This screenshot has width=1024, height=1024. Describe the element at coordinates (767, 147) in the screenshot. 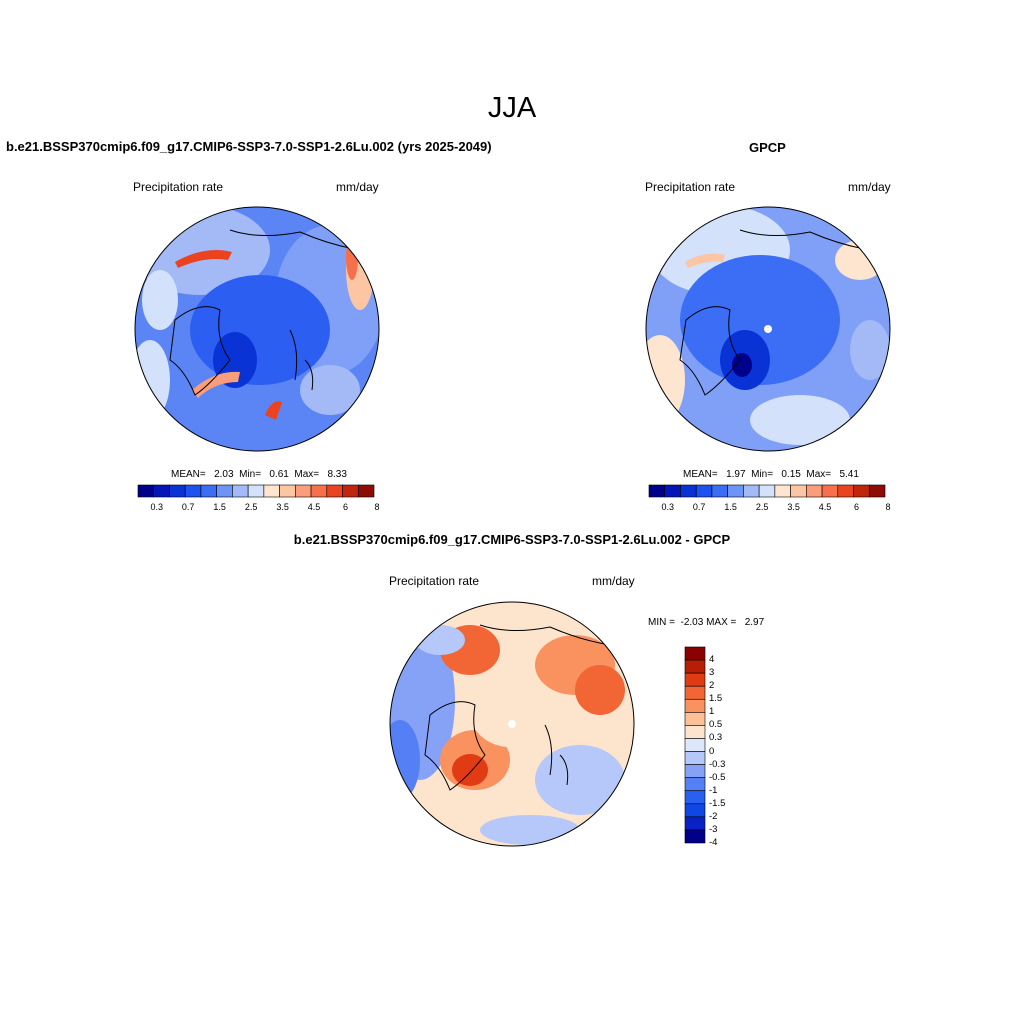

I see `obs-panel-title: GPCP` at that location.